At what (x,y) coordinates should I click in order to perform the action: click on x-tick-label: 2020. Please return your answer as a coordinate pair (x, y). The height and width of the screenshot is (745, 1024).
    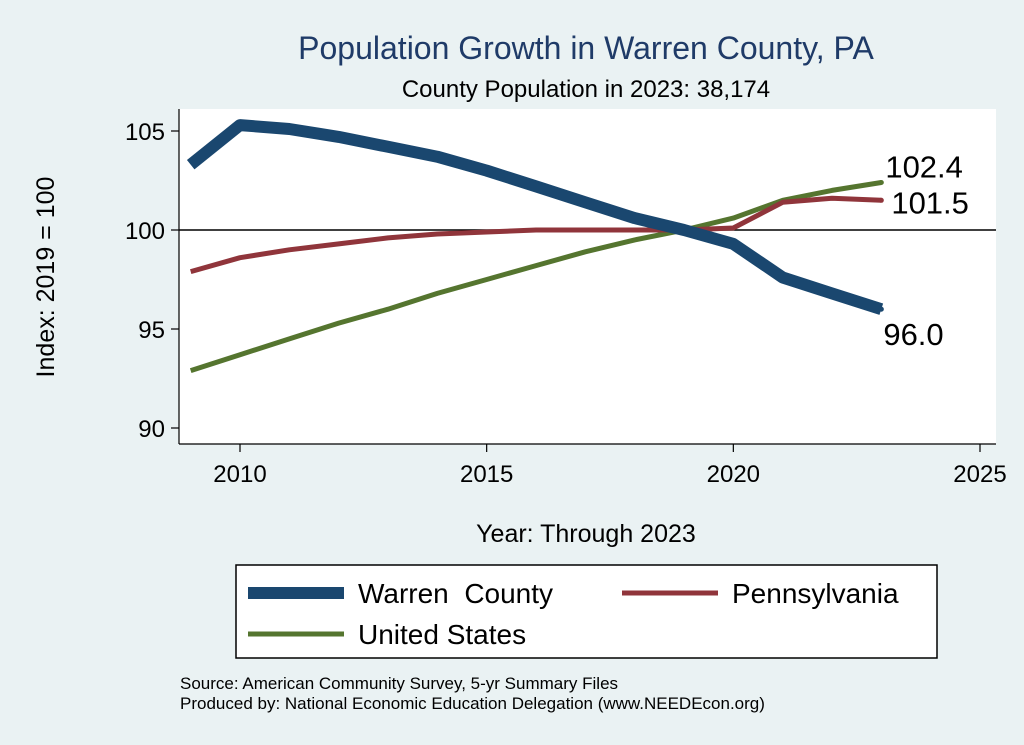
    Looking at the image, I should click on (733, 474).